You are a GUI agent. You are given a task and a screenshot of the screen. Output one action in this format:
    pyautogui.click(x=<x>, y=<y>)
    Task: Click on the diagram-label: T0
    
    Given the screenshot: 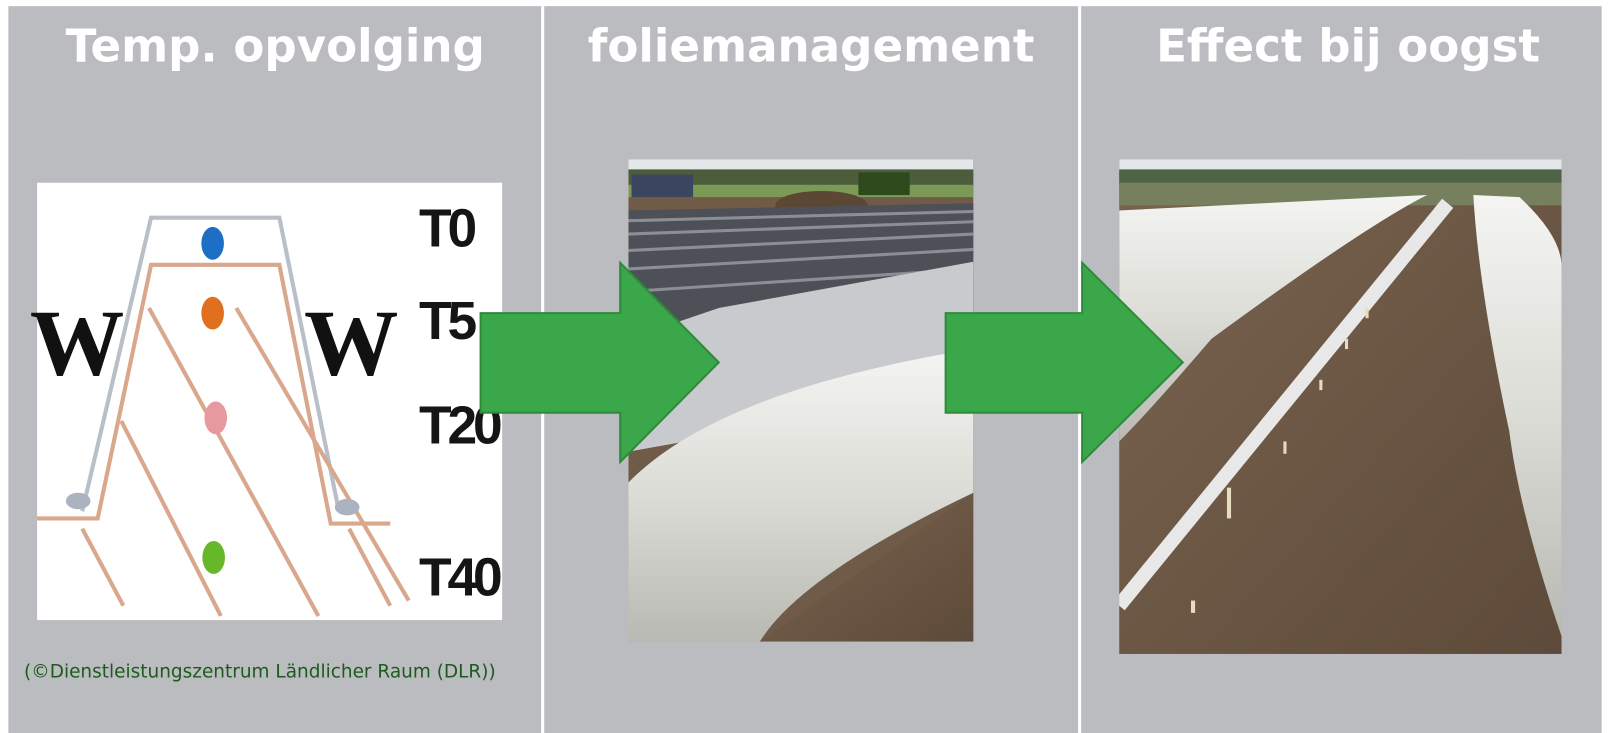 What is the action you would take?
    pyautogui.click(x=447, y=228)
    